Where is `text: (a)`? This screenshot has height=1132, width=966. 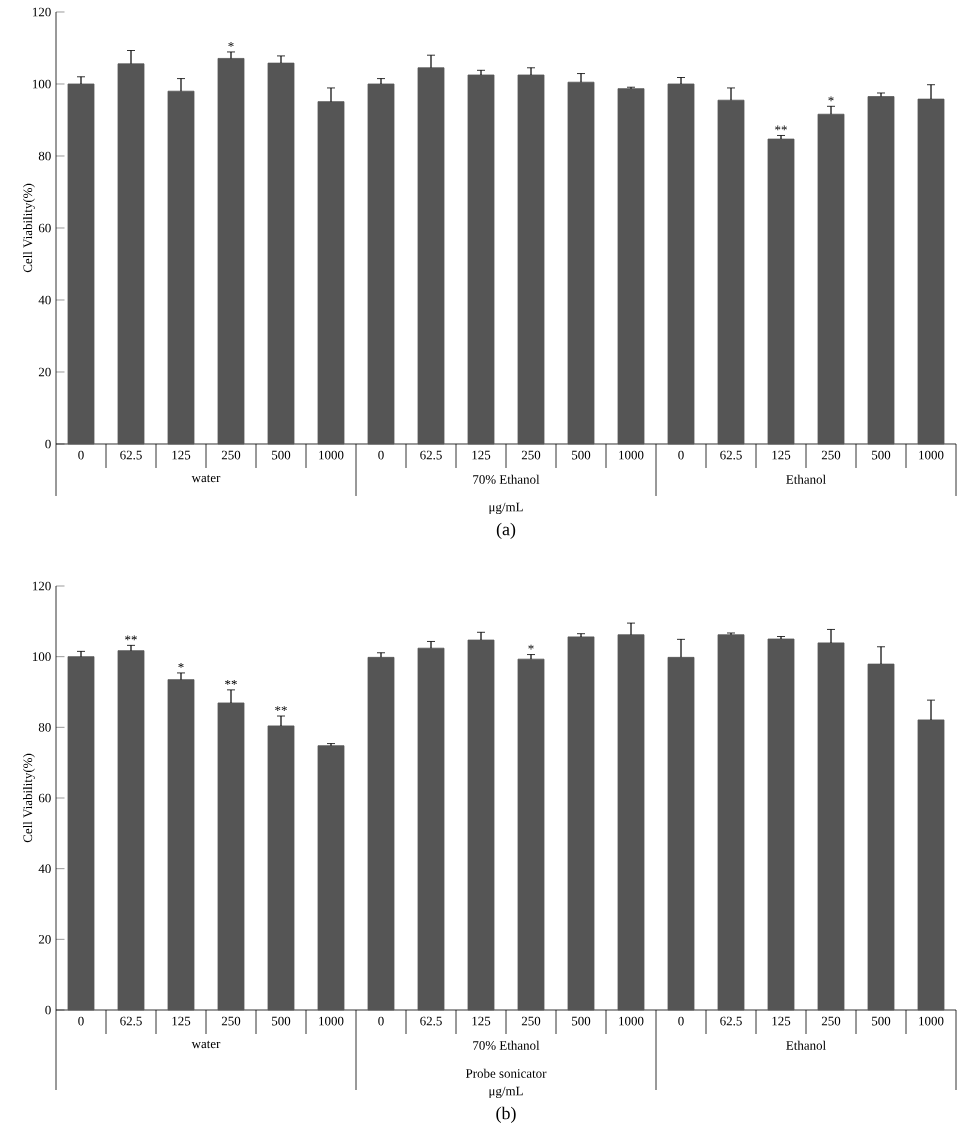 text: (a) is located at coordinates (506, 530).